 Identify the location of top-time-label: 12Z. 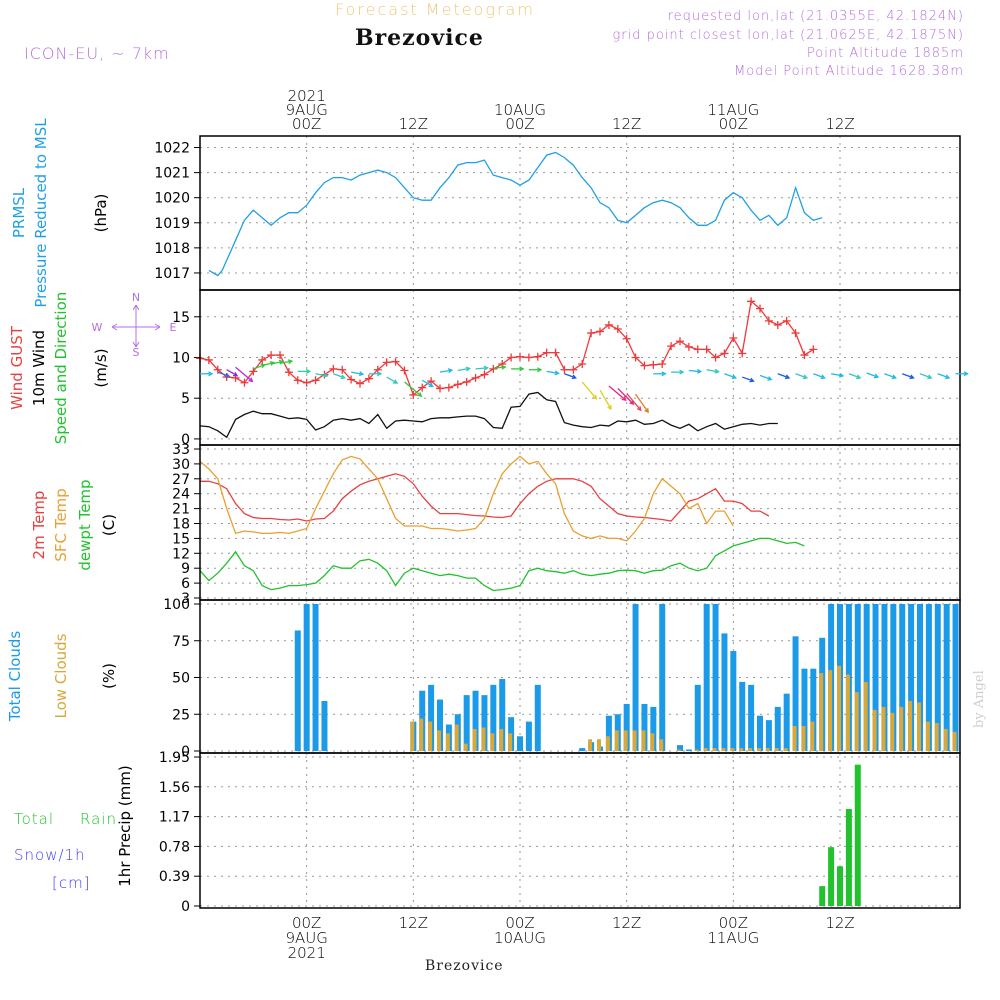
(626, 124).